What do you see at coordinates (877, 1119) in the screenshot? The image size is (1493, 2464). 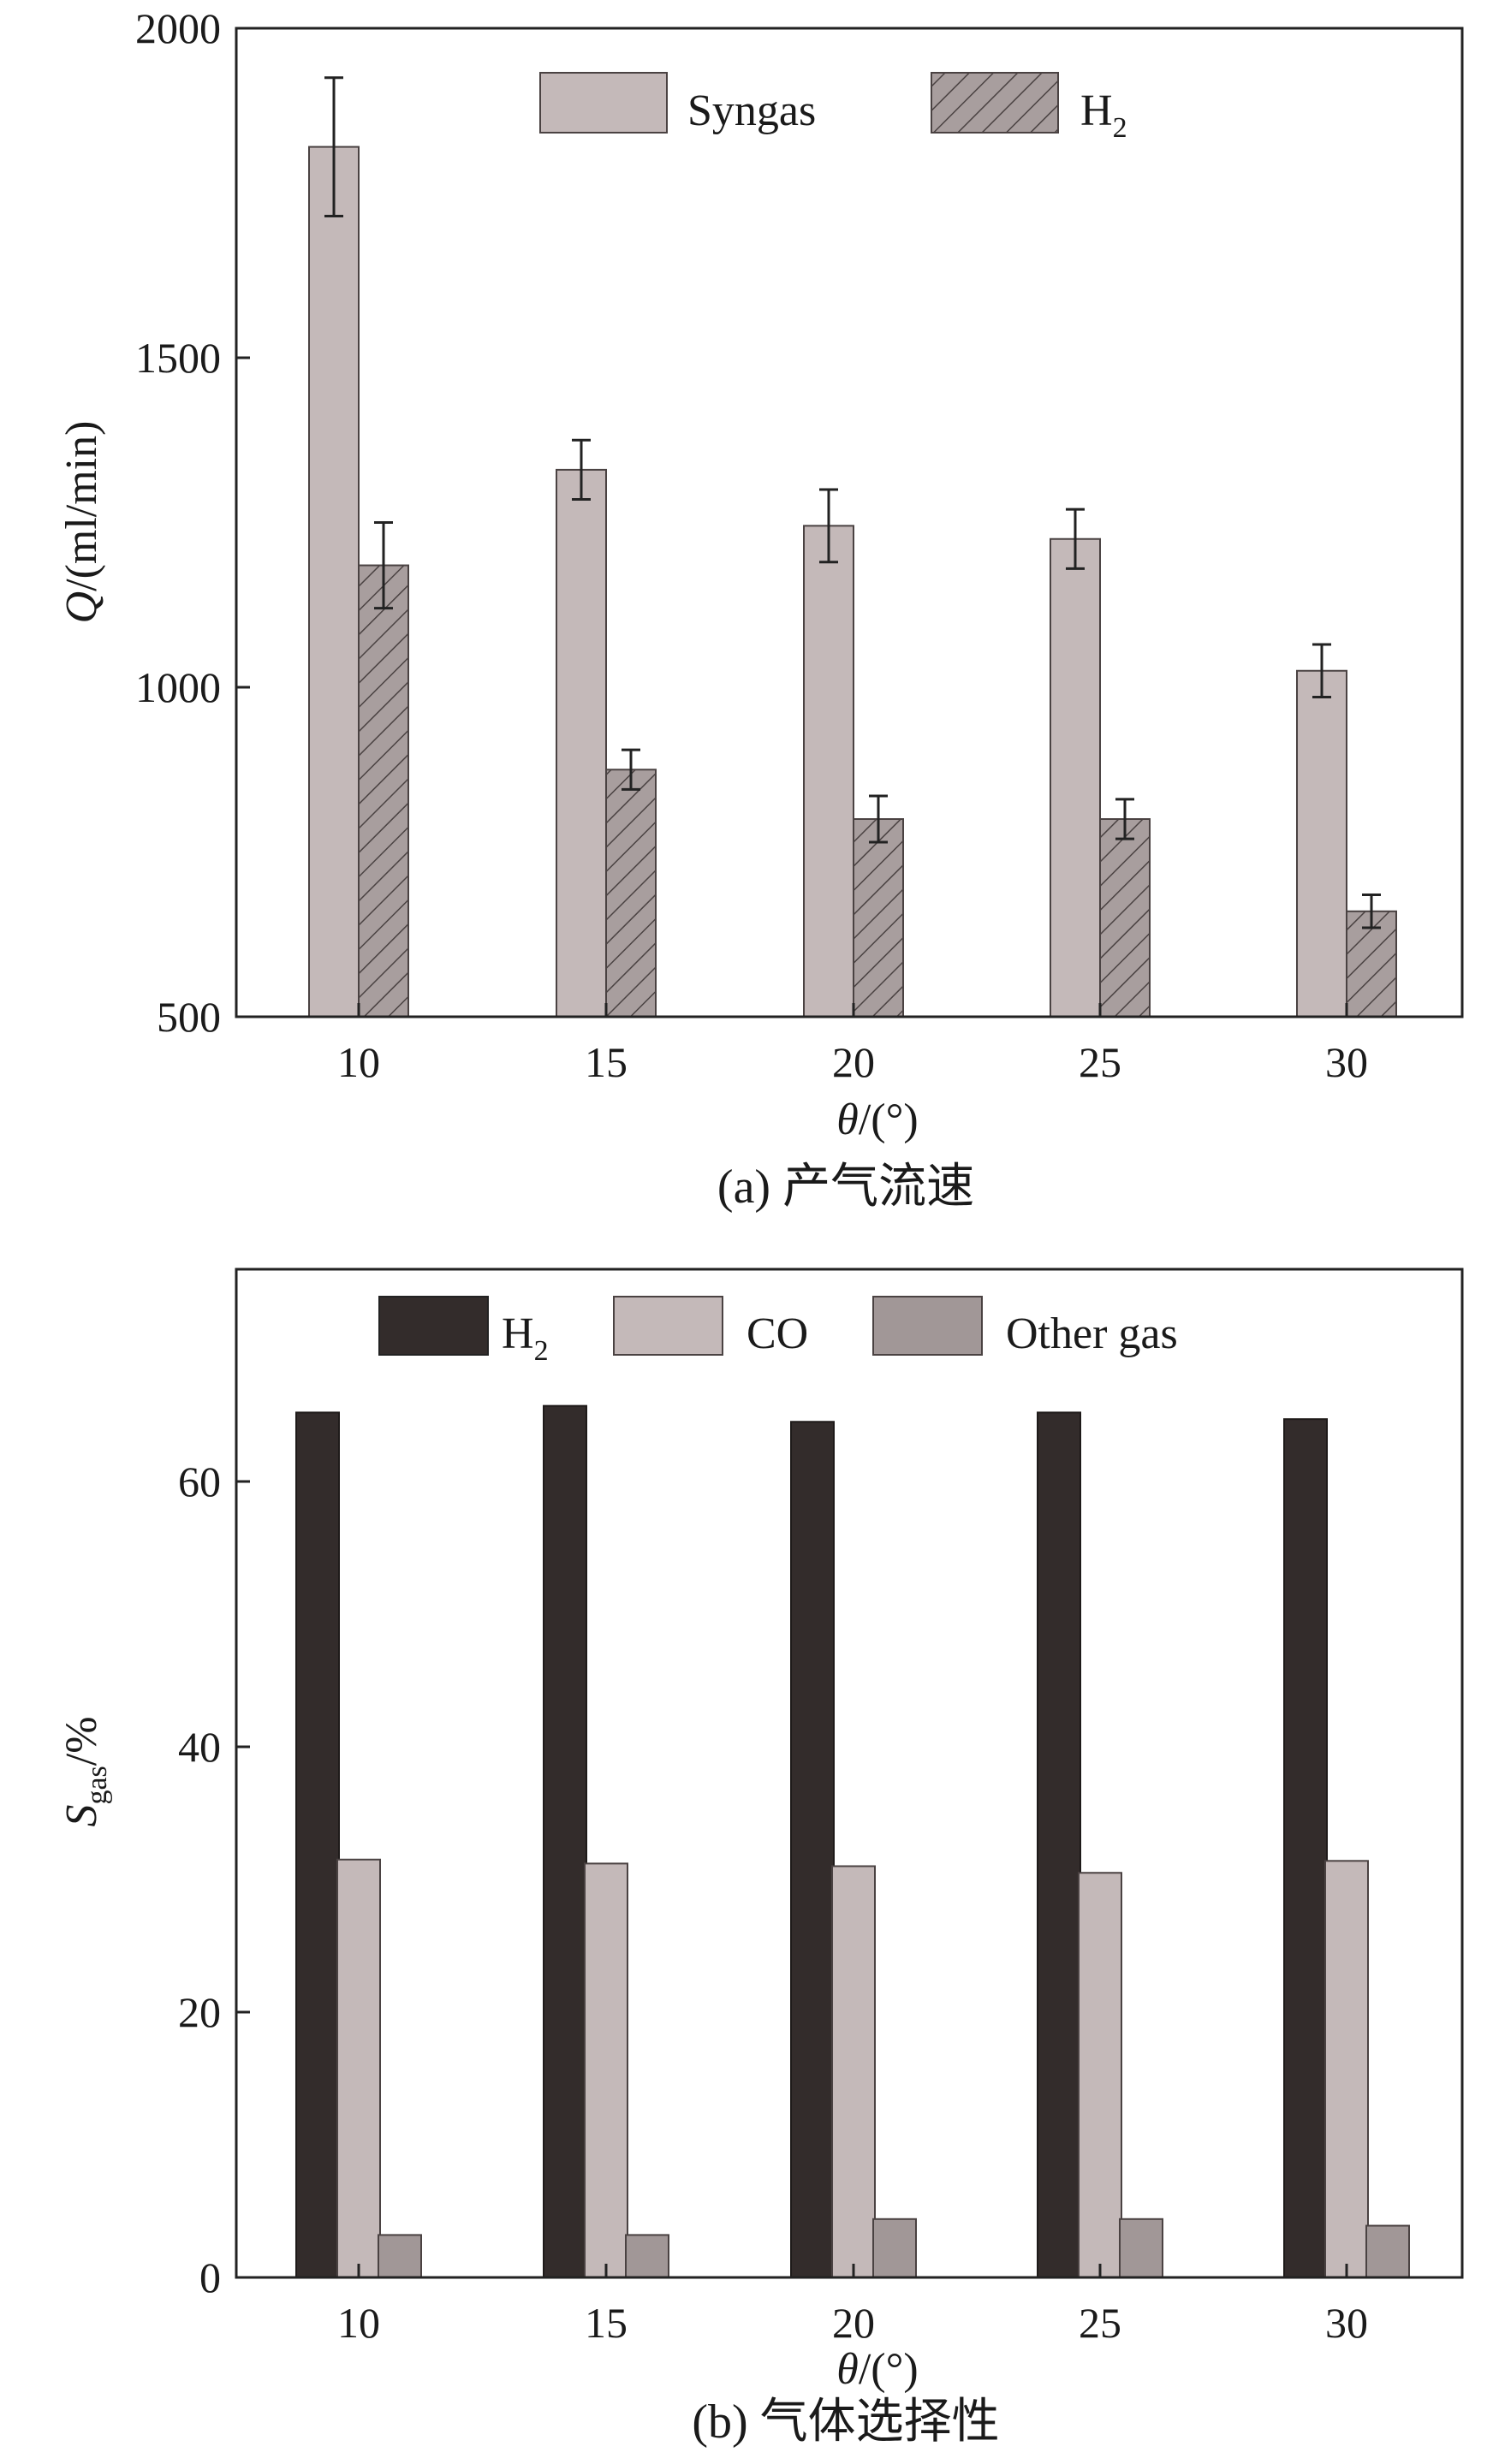 I see `chart-a-xlabel: θ/(°)` at bounding box center [877, 1119].